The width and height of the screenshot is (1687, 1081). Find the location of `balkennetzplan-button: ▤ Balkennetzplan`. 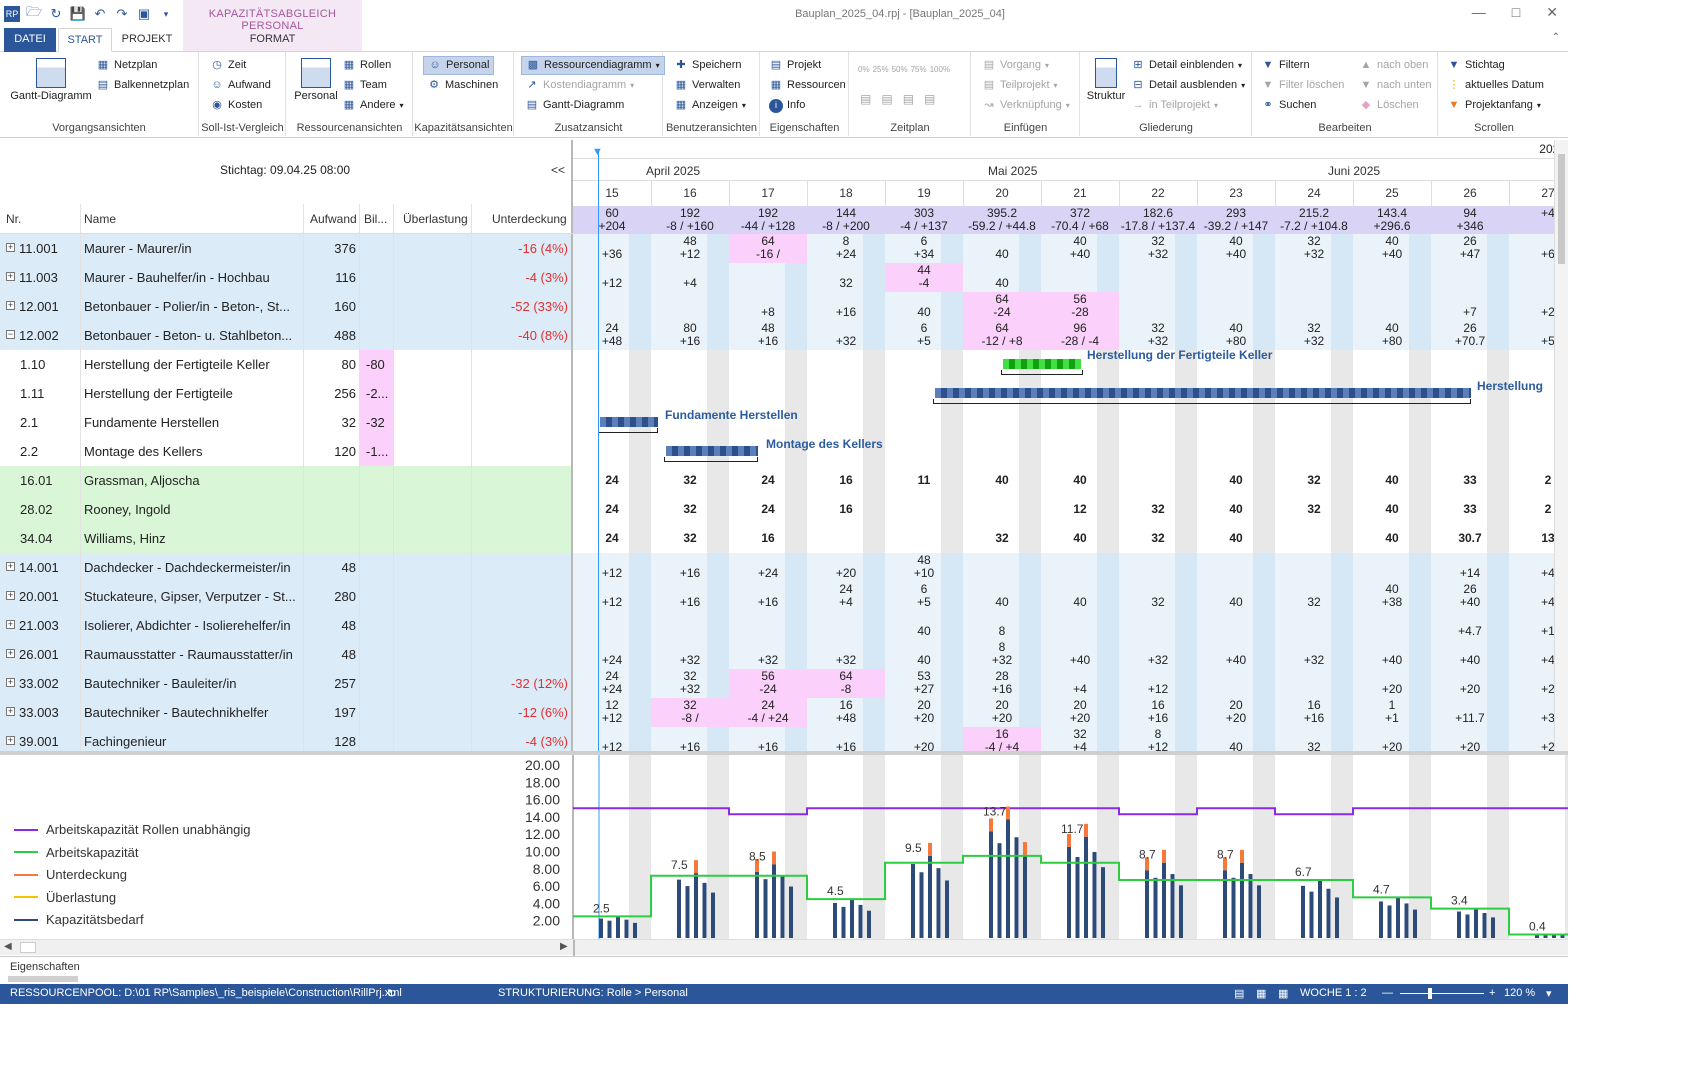

balkennetzplan-button: ▤ Balkennetzplan is located at coordinates (142, 85).